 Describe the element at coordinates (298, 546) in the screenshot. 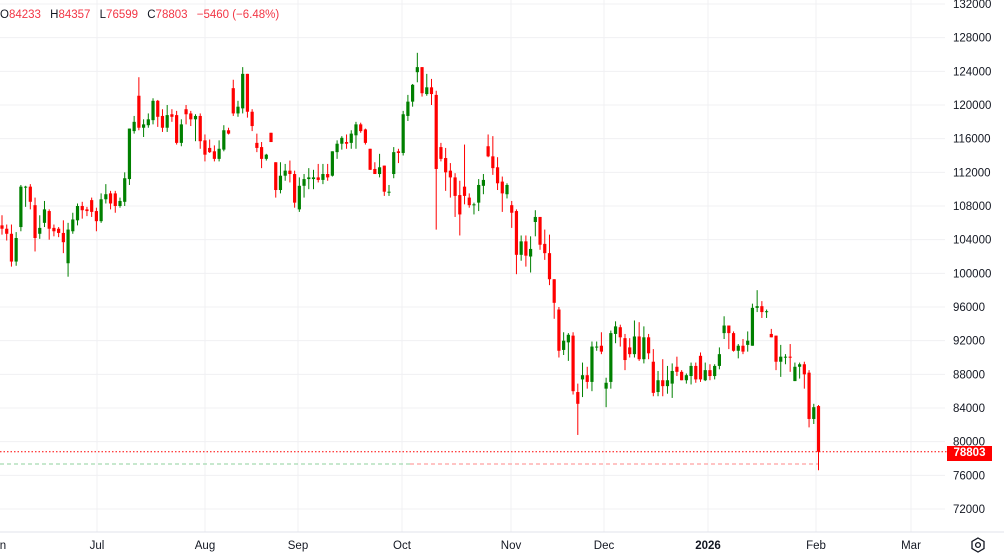

I see `time-tick-label: Sep` at that location.